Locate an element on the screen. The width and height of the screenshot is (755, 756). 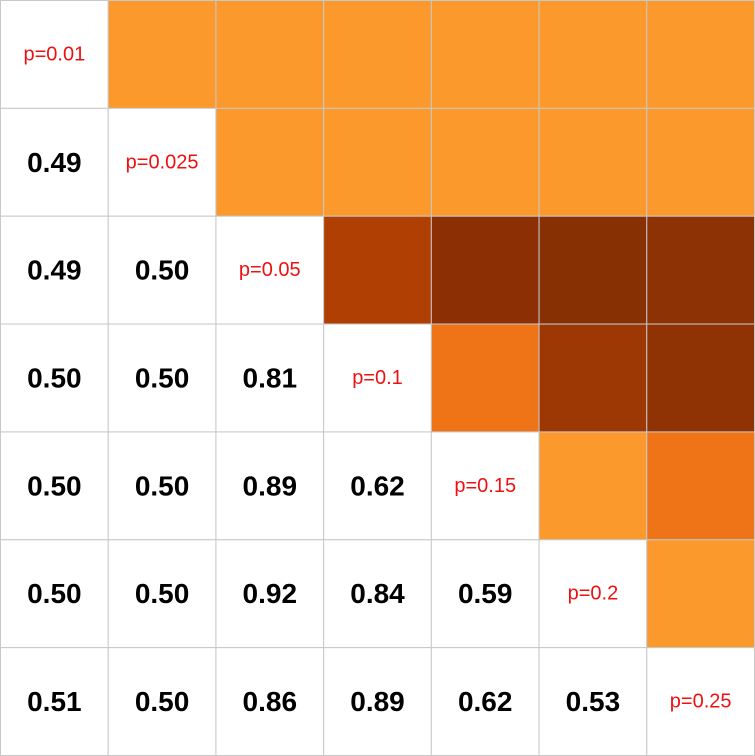
heatmap-cell-r3-c3 is located at coordinates (377, 378).